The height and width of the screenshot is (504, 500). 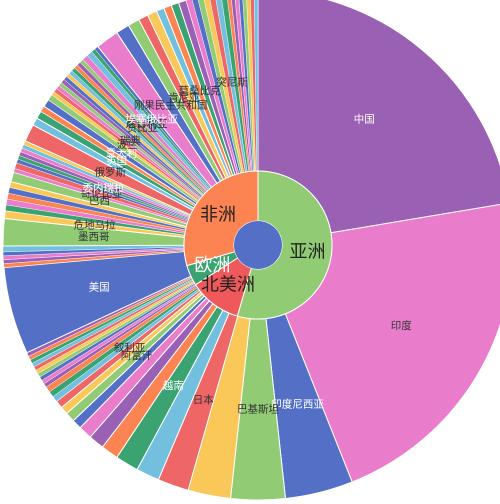 What do you see at coordinates (99, 201) in the screenshot?
I see `outer-label-巴西: 巴西` at bounding box center [99, 201].